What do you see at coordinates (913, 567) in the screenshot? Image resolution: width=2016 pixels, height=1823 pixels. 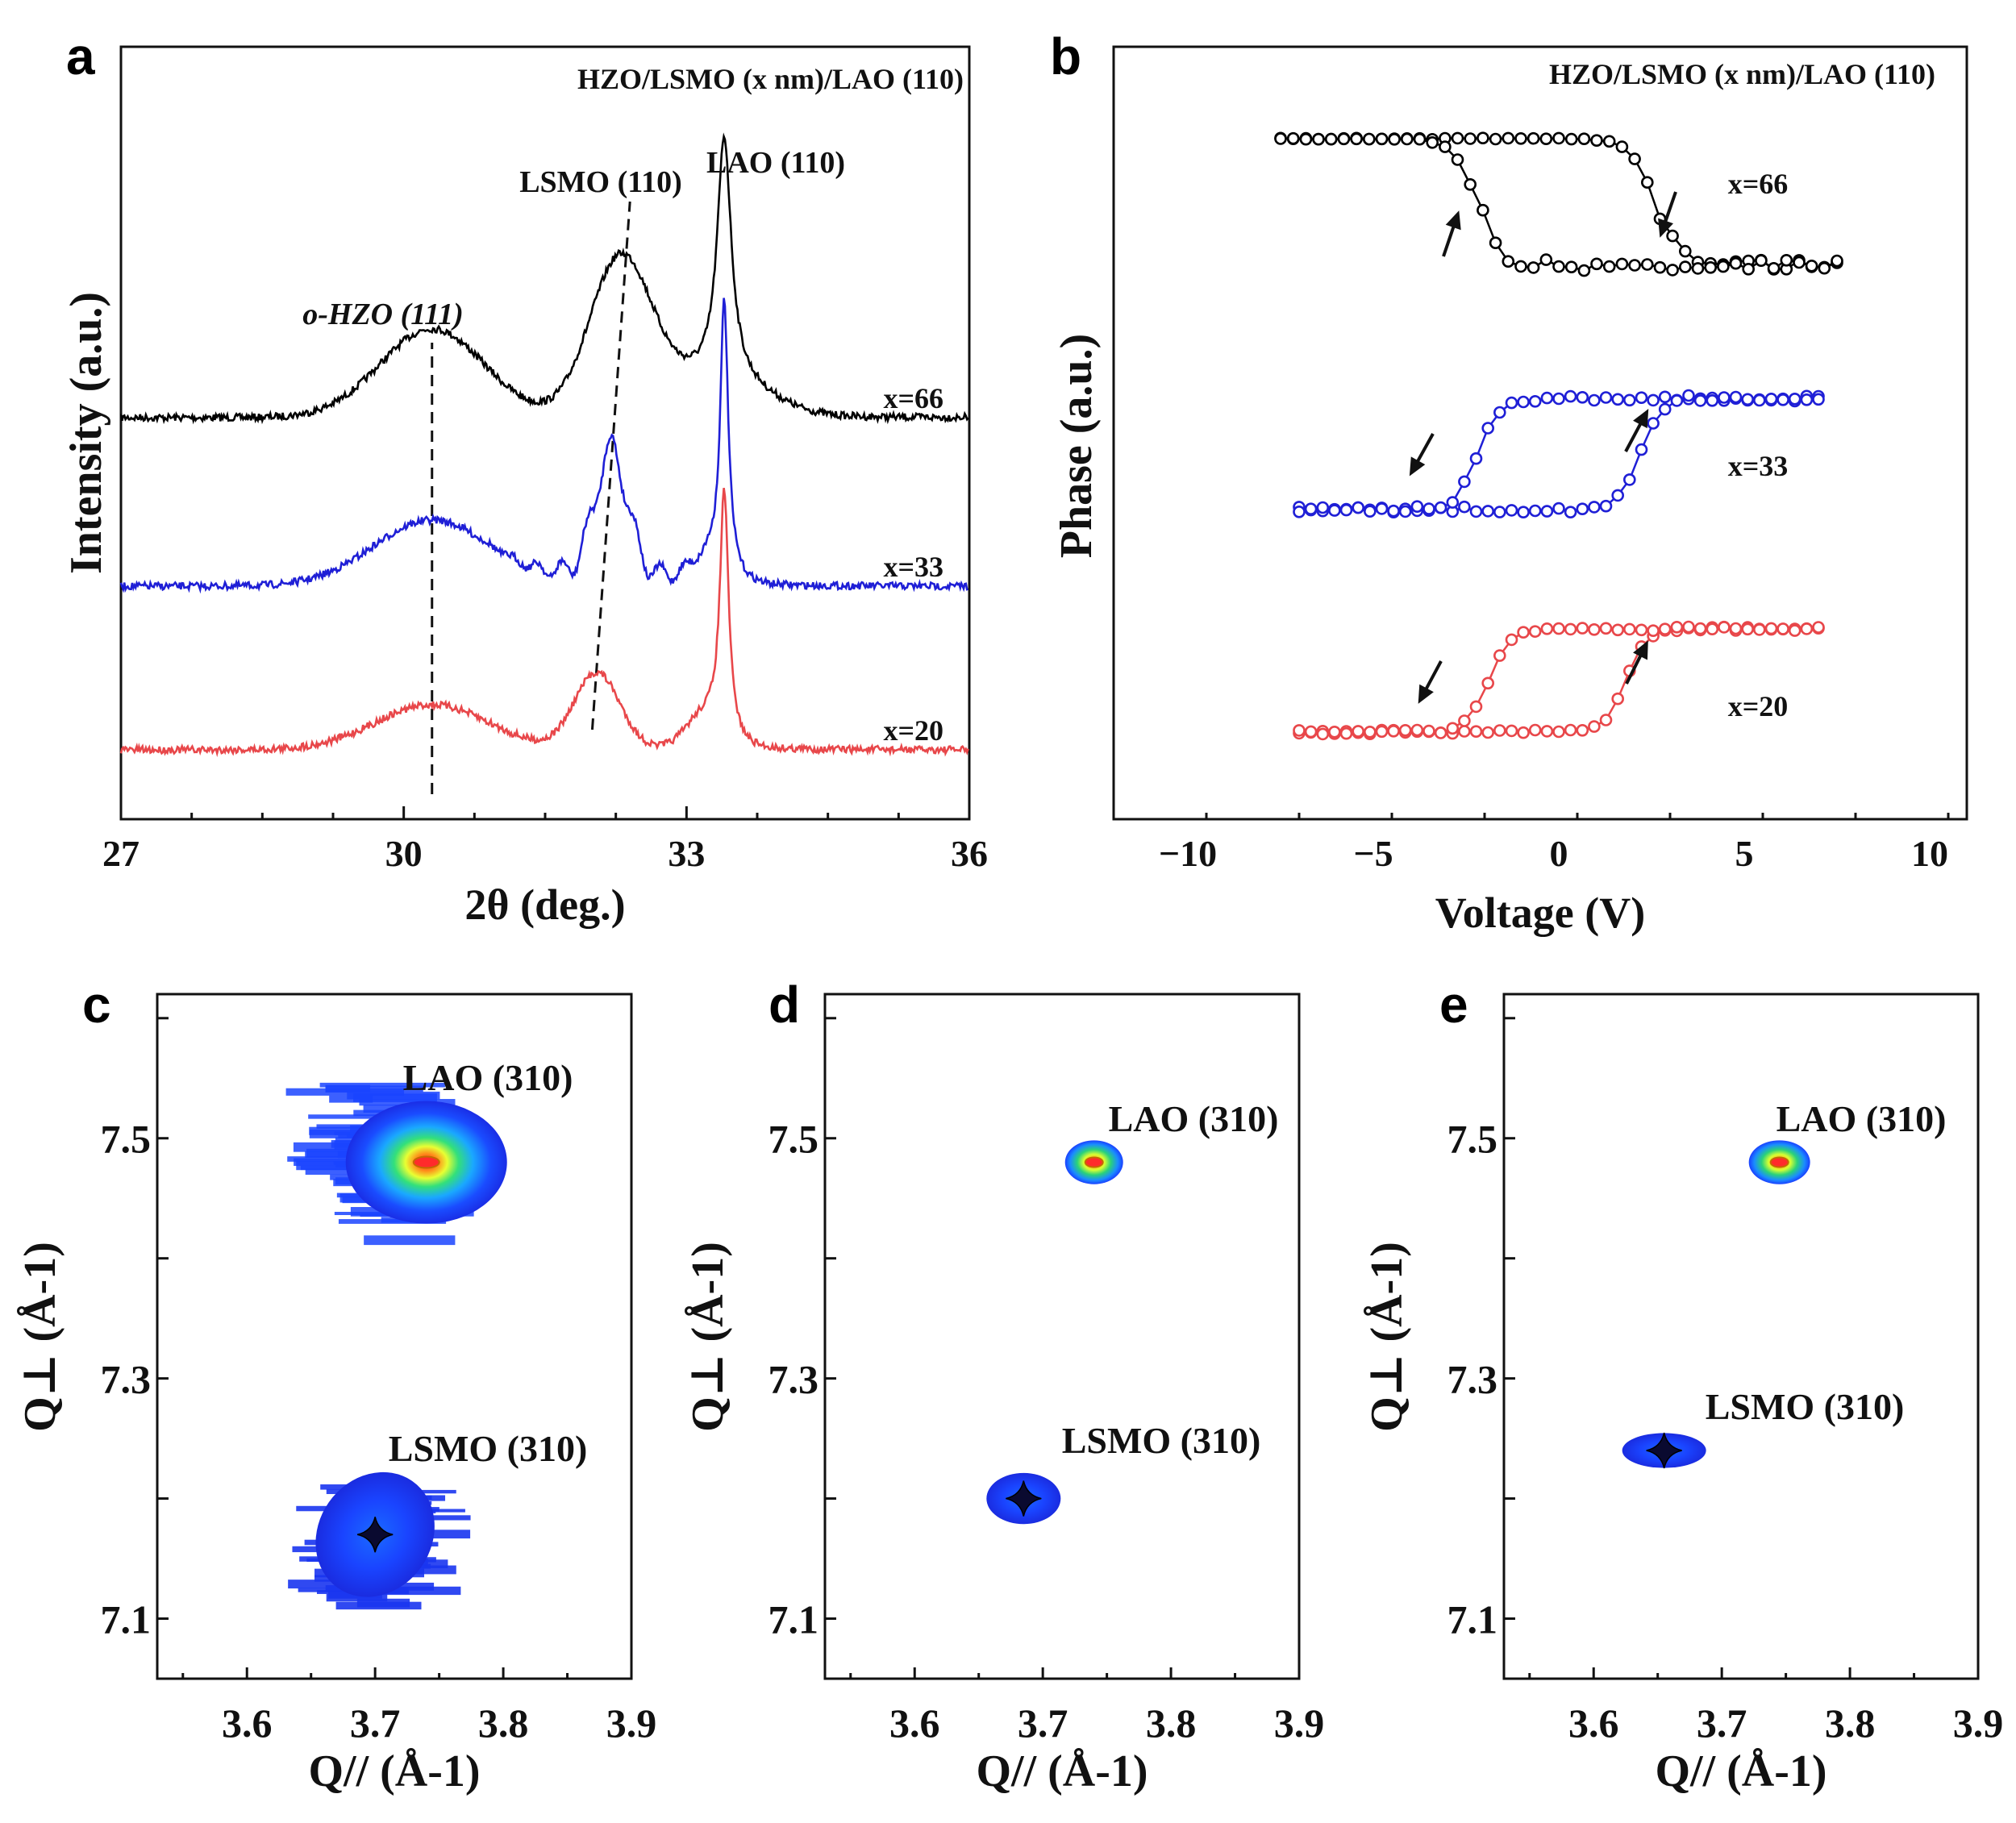 I see `panel-a-series-label: x=33` at bounding box center [913, 567].